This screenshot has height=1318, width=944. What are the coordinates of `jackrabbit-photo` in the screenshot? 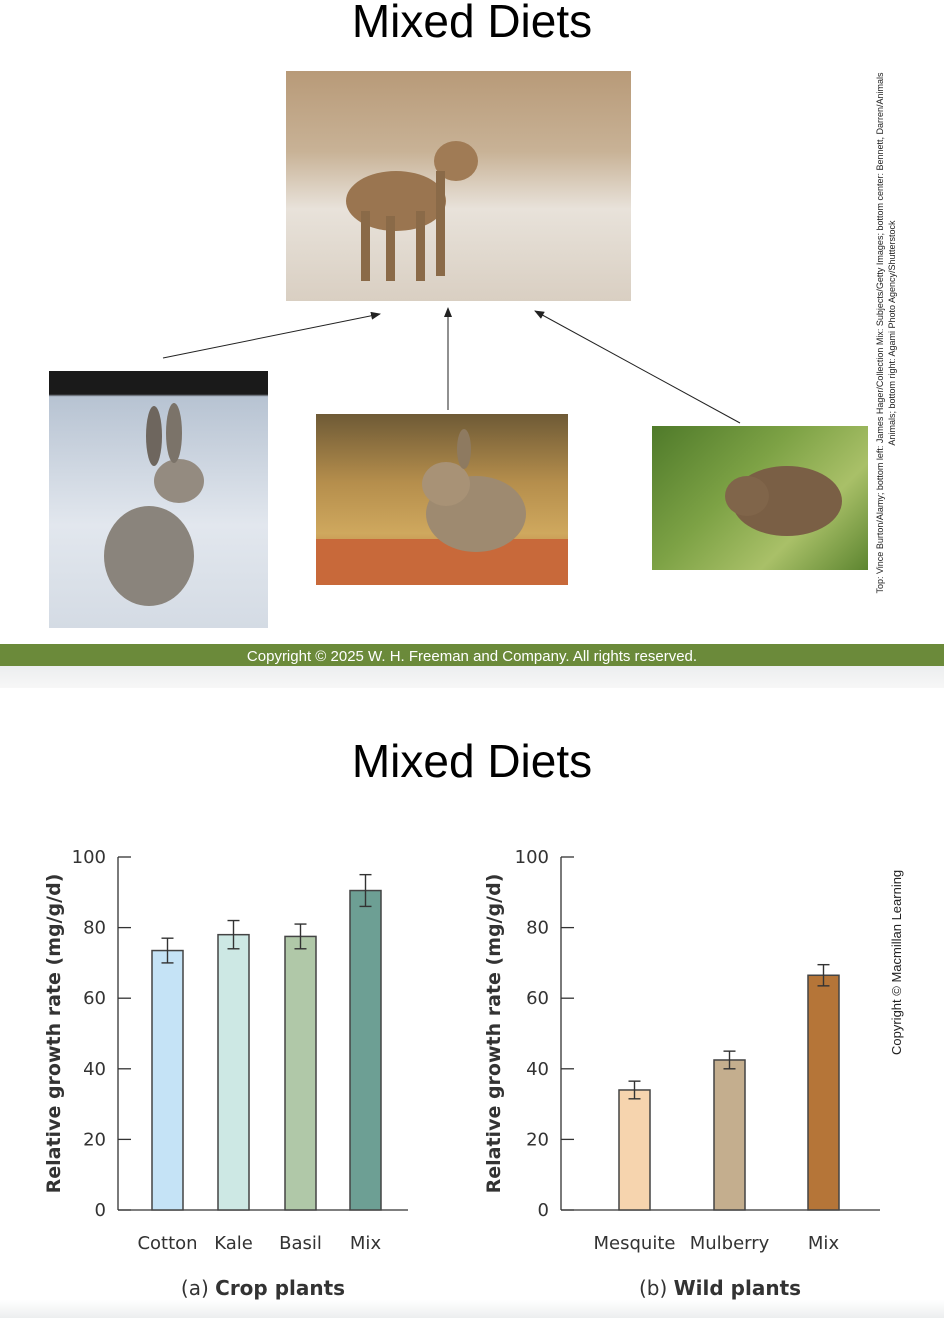 It's located at (158, 499).